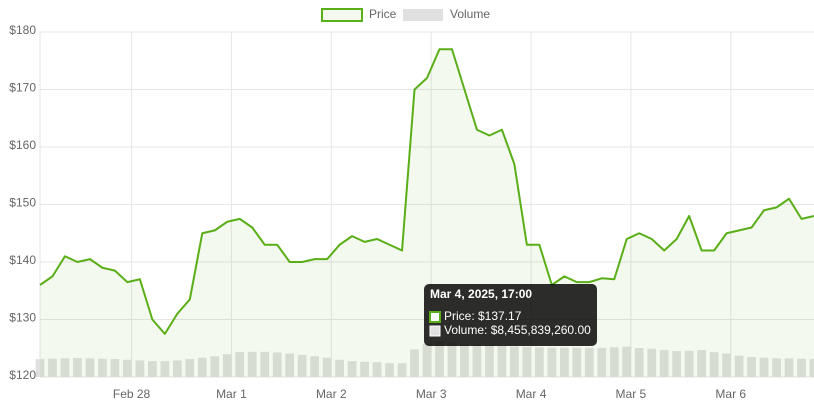 The height and width of the screenshot is (407, 814). I want to click on x-tick-label: Mar 1, so click(231, 394).